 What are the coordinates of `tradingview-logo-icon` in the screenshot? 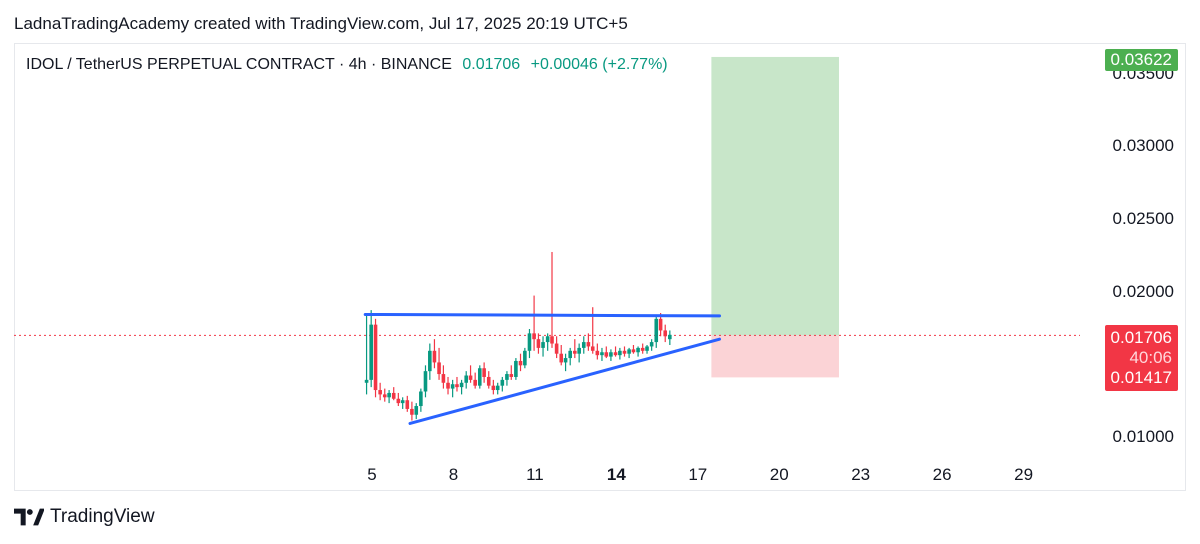 It's located at (29, 517).